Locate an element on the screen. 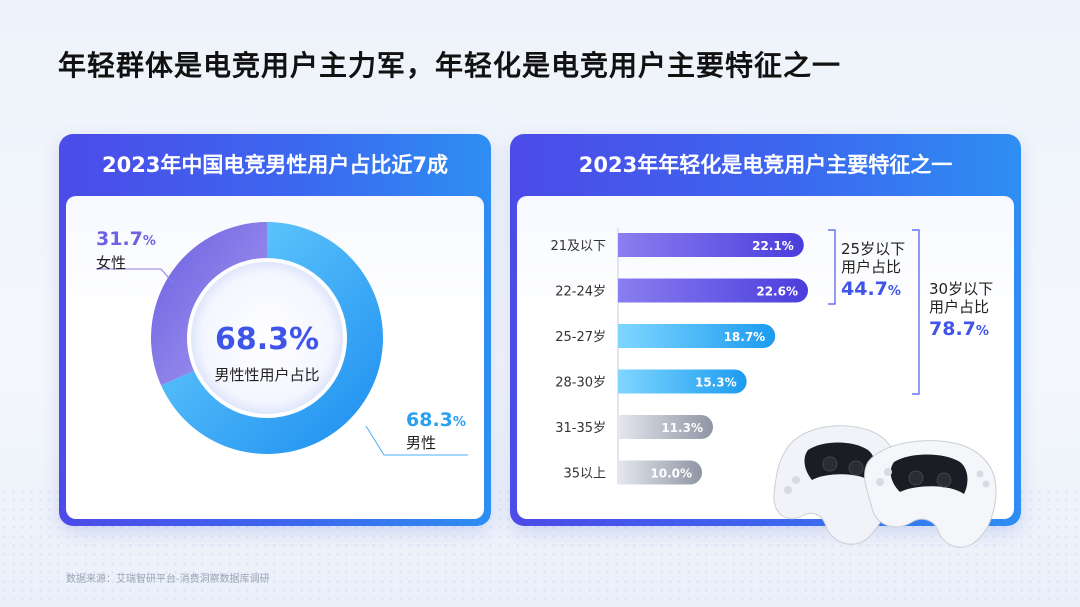 The image size is (1080, 607). bracket-under-25-value: 44.7% is located at coordinates (871, 289).